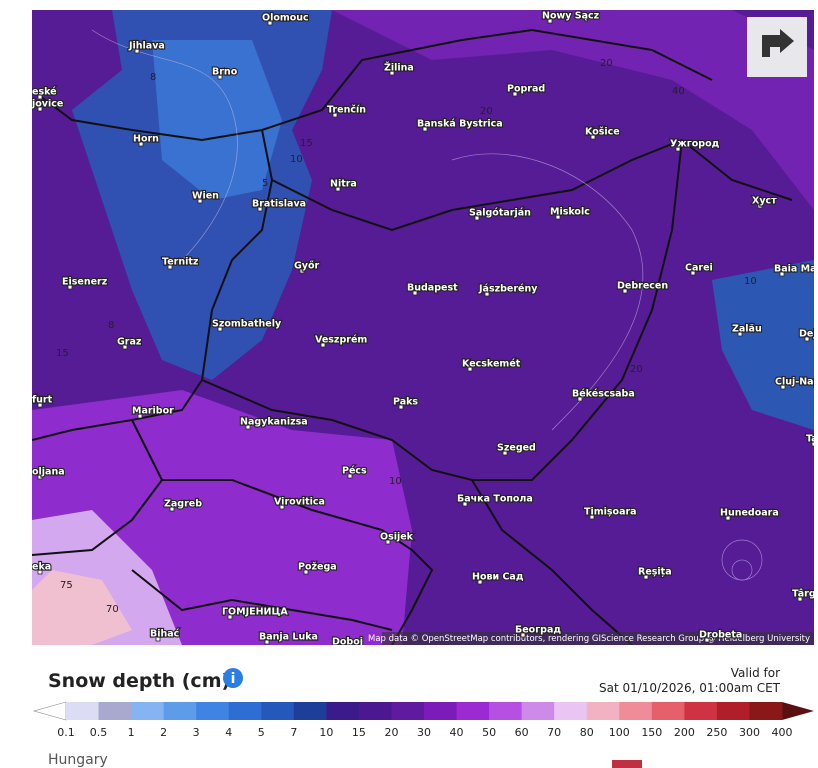 The height and width of the screenshot is (768, 818). What do you see at coordinates (684, 732) in the screenshot?
I see `colorbar-label: 200` at bounding box center [684, 732].